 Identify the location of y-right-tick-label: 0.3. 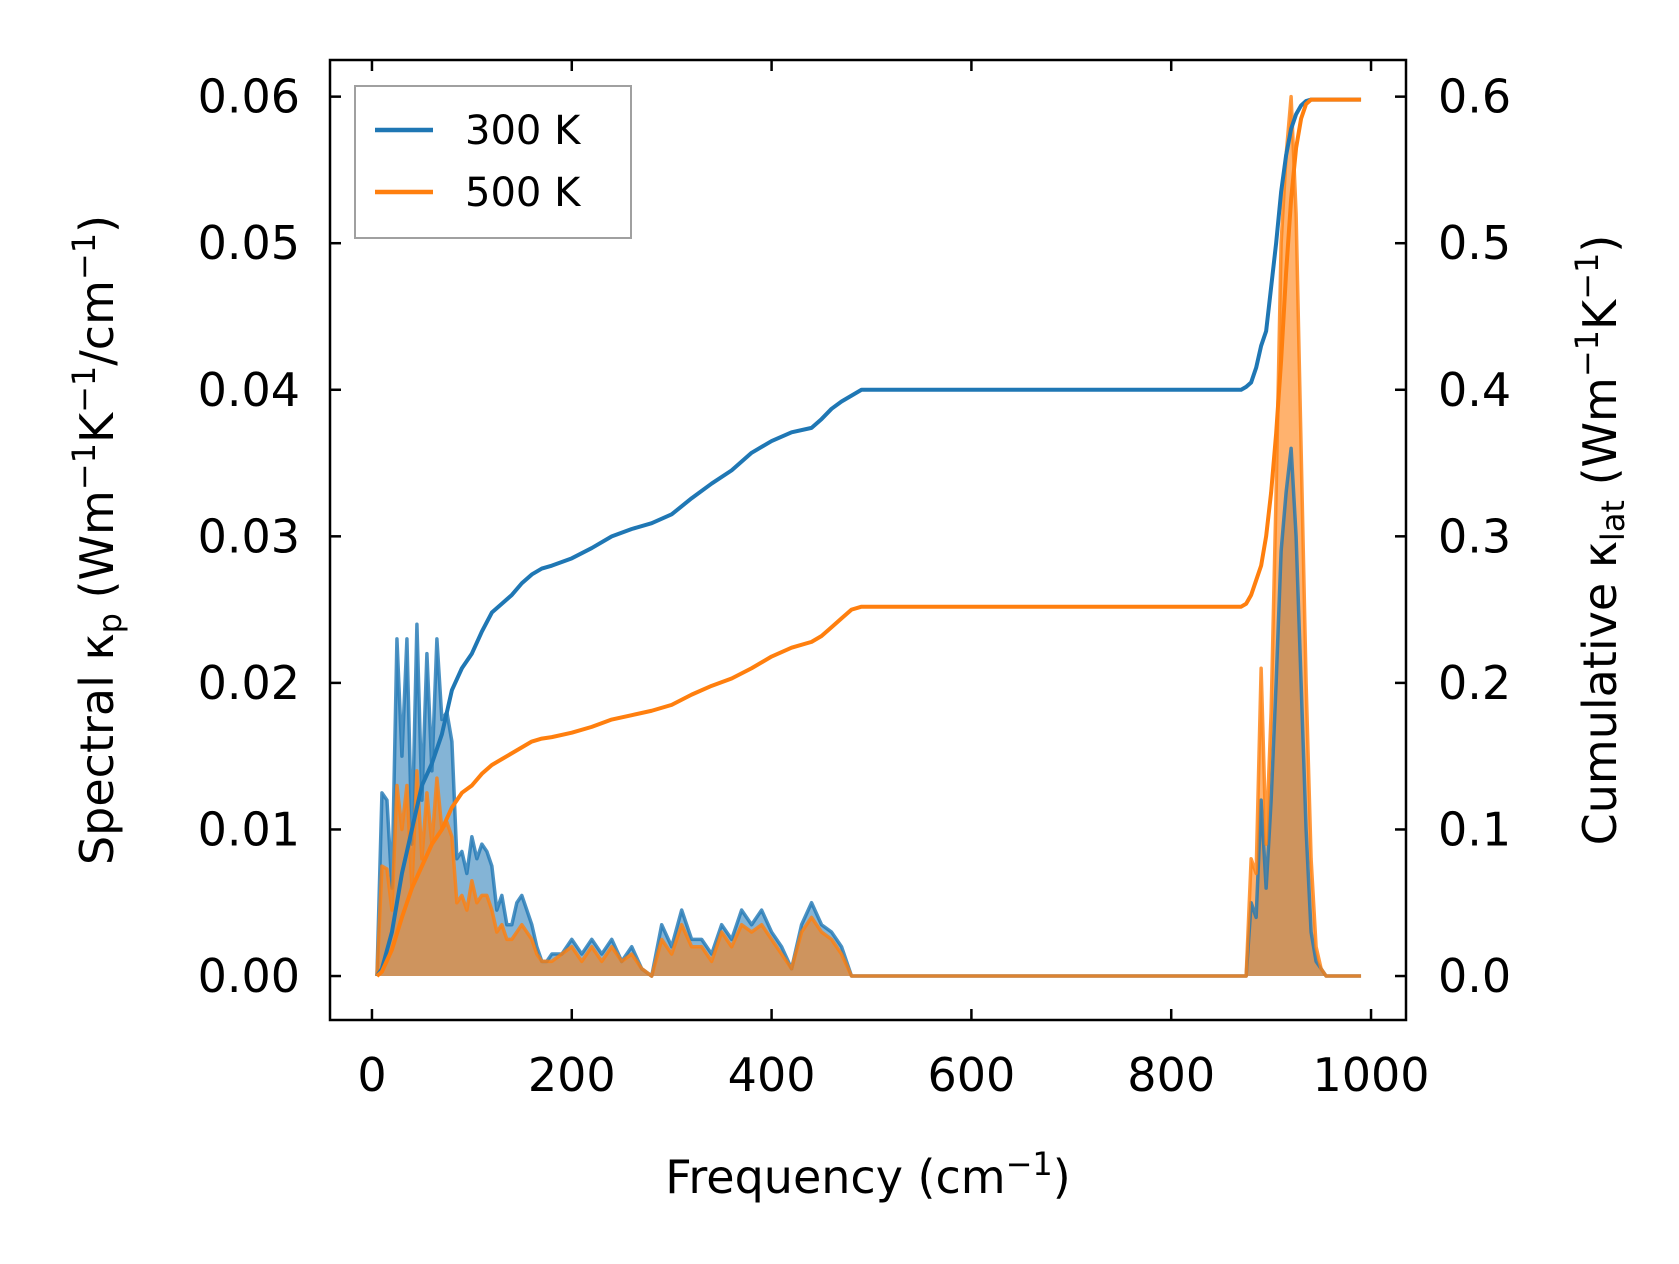
(1474, 536).